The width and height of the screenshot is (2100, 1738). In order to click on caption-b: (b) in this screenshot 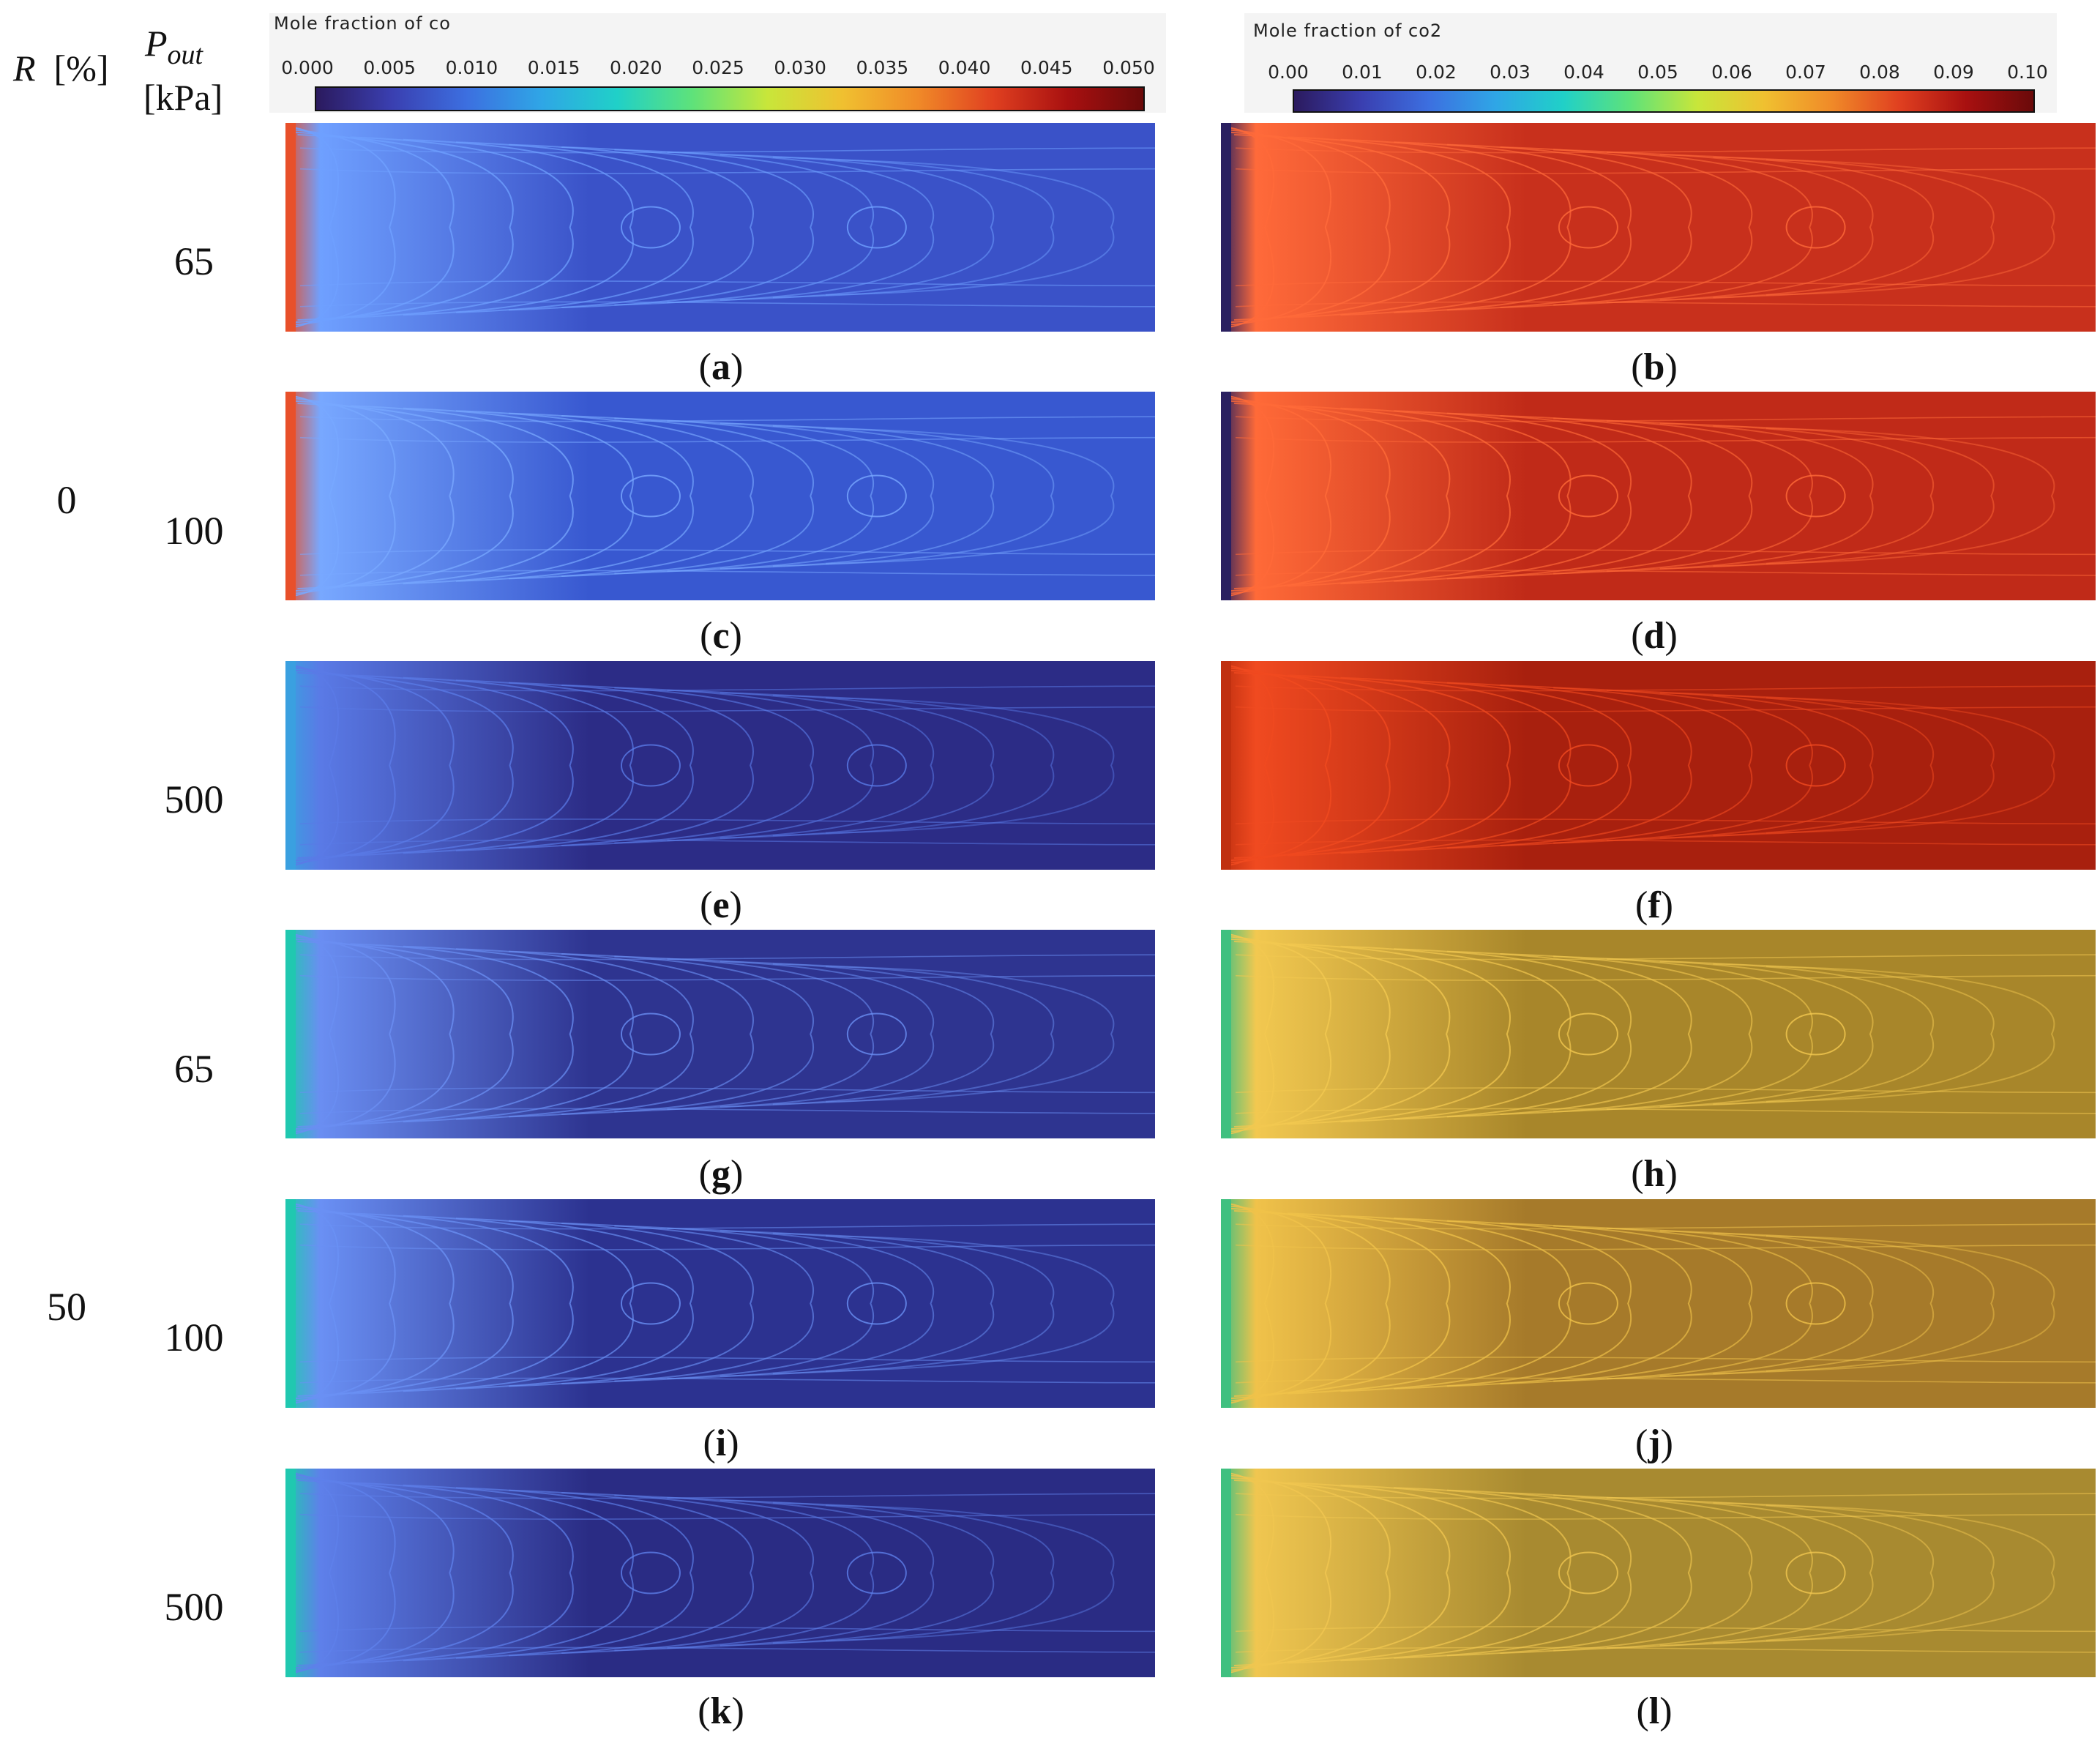, I will do `click(1654, 367)`.